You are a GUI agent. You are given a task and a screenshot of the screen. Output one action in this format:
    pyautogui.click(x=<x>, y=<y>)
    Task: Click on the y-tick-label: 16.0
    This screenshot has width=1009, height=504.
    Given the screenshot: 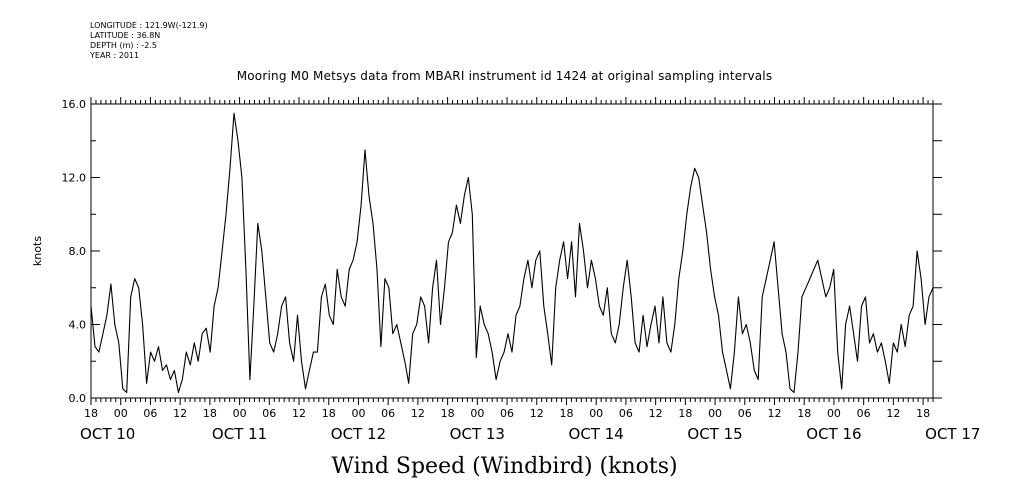 What is the action you would take?
    pyautogui.click(x=74, y=104)
    